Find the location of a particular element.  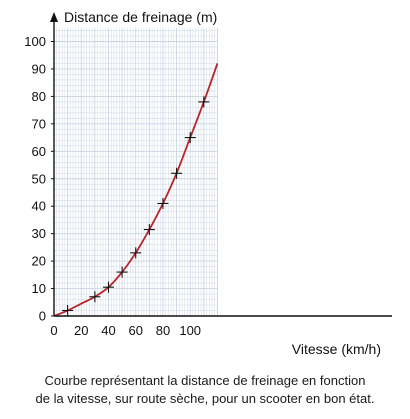

x-tick-label: 60 is located at coordinates (135, 330).